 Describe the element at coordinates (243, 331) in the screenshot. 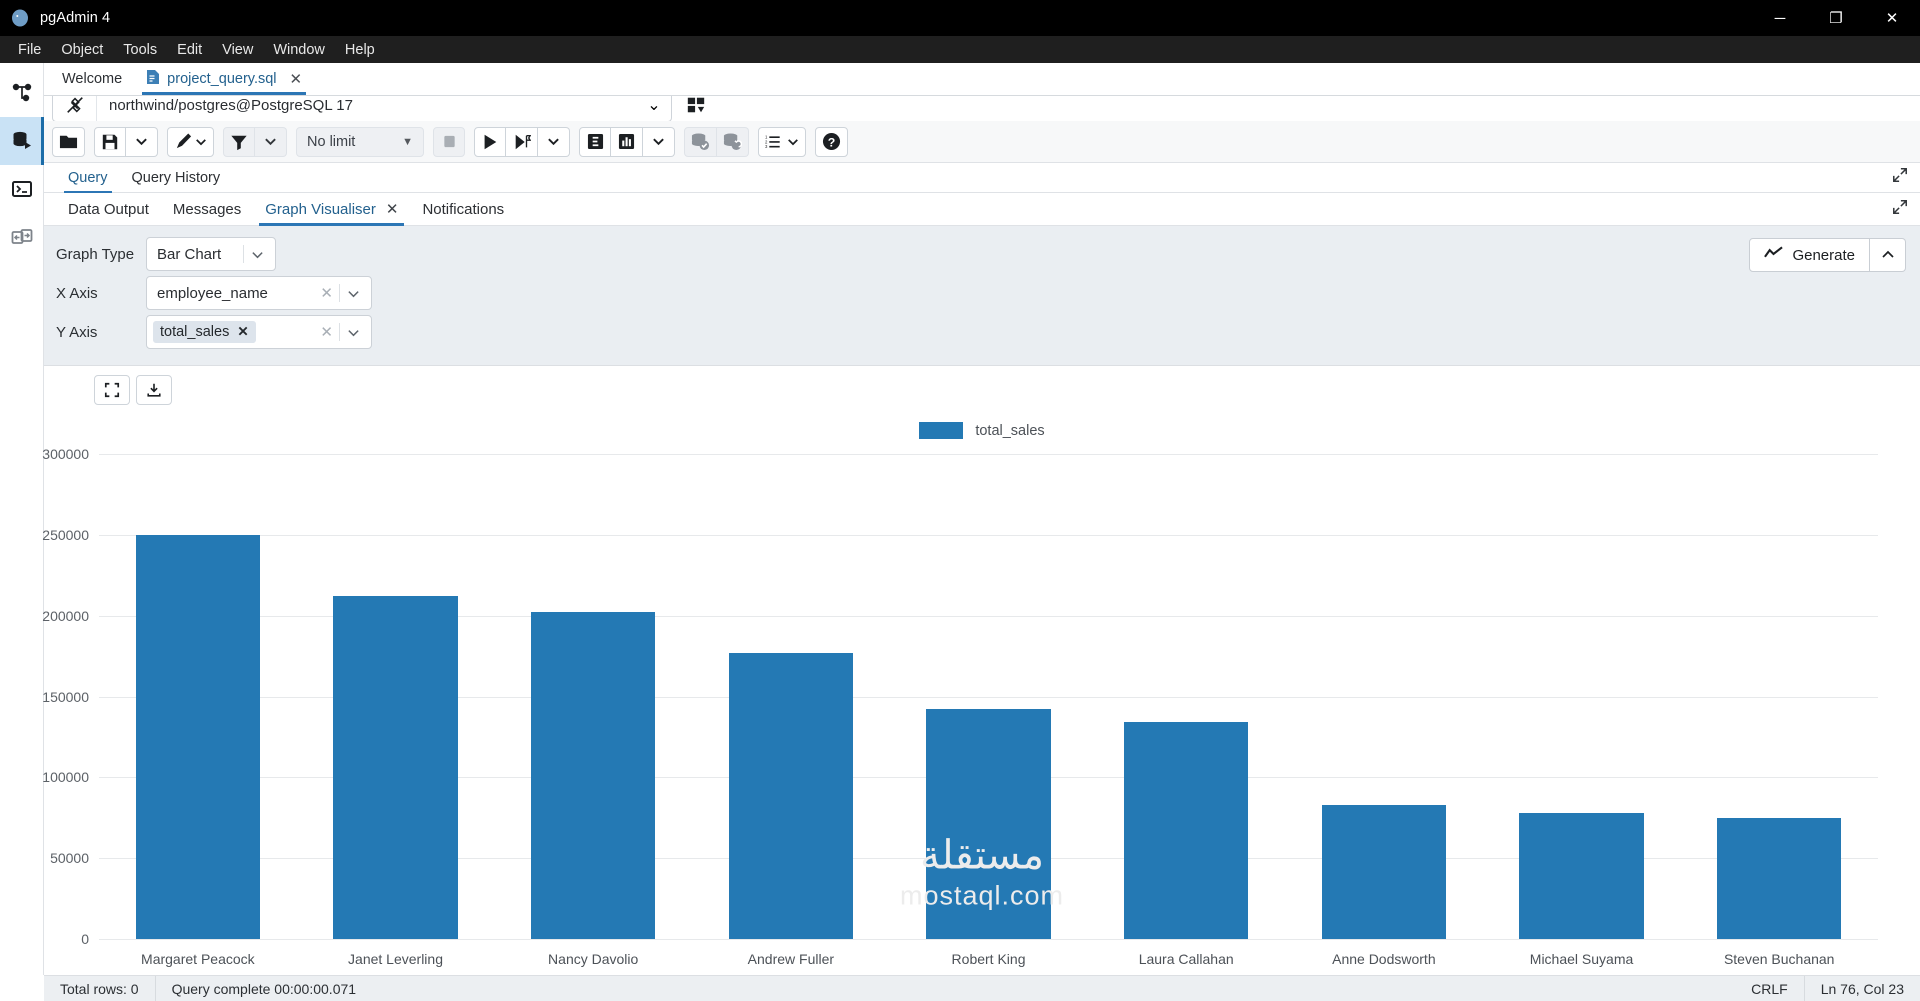

I see `chip-remove-icon: ✕` at that location.